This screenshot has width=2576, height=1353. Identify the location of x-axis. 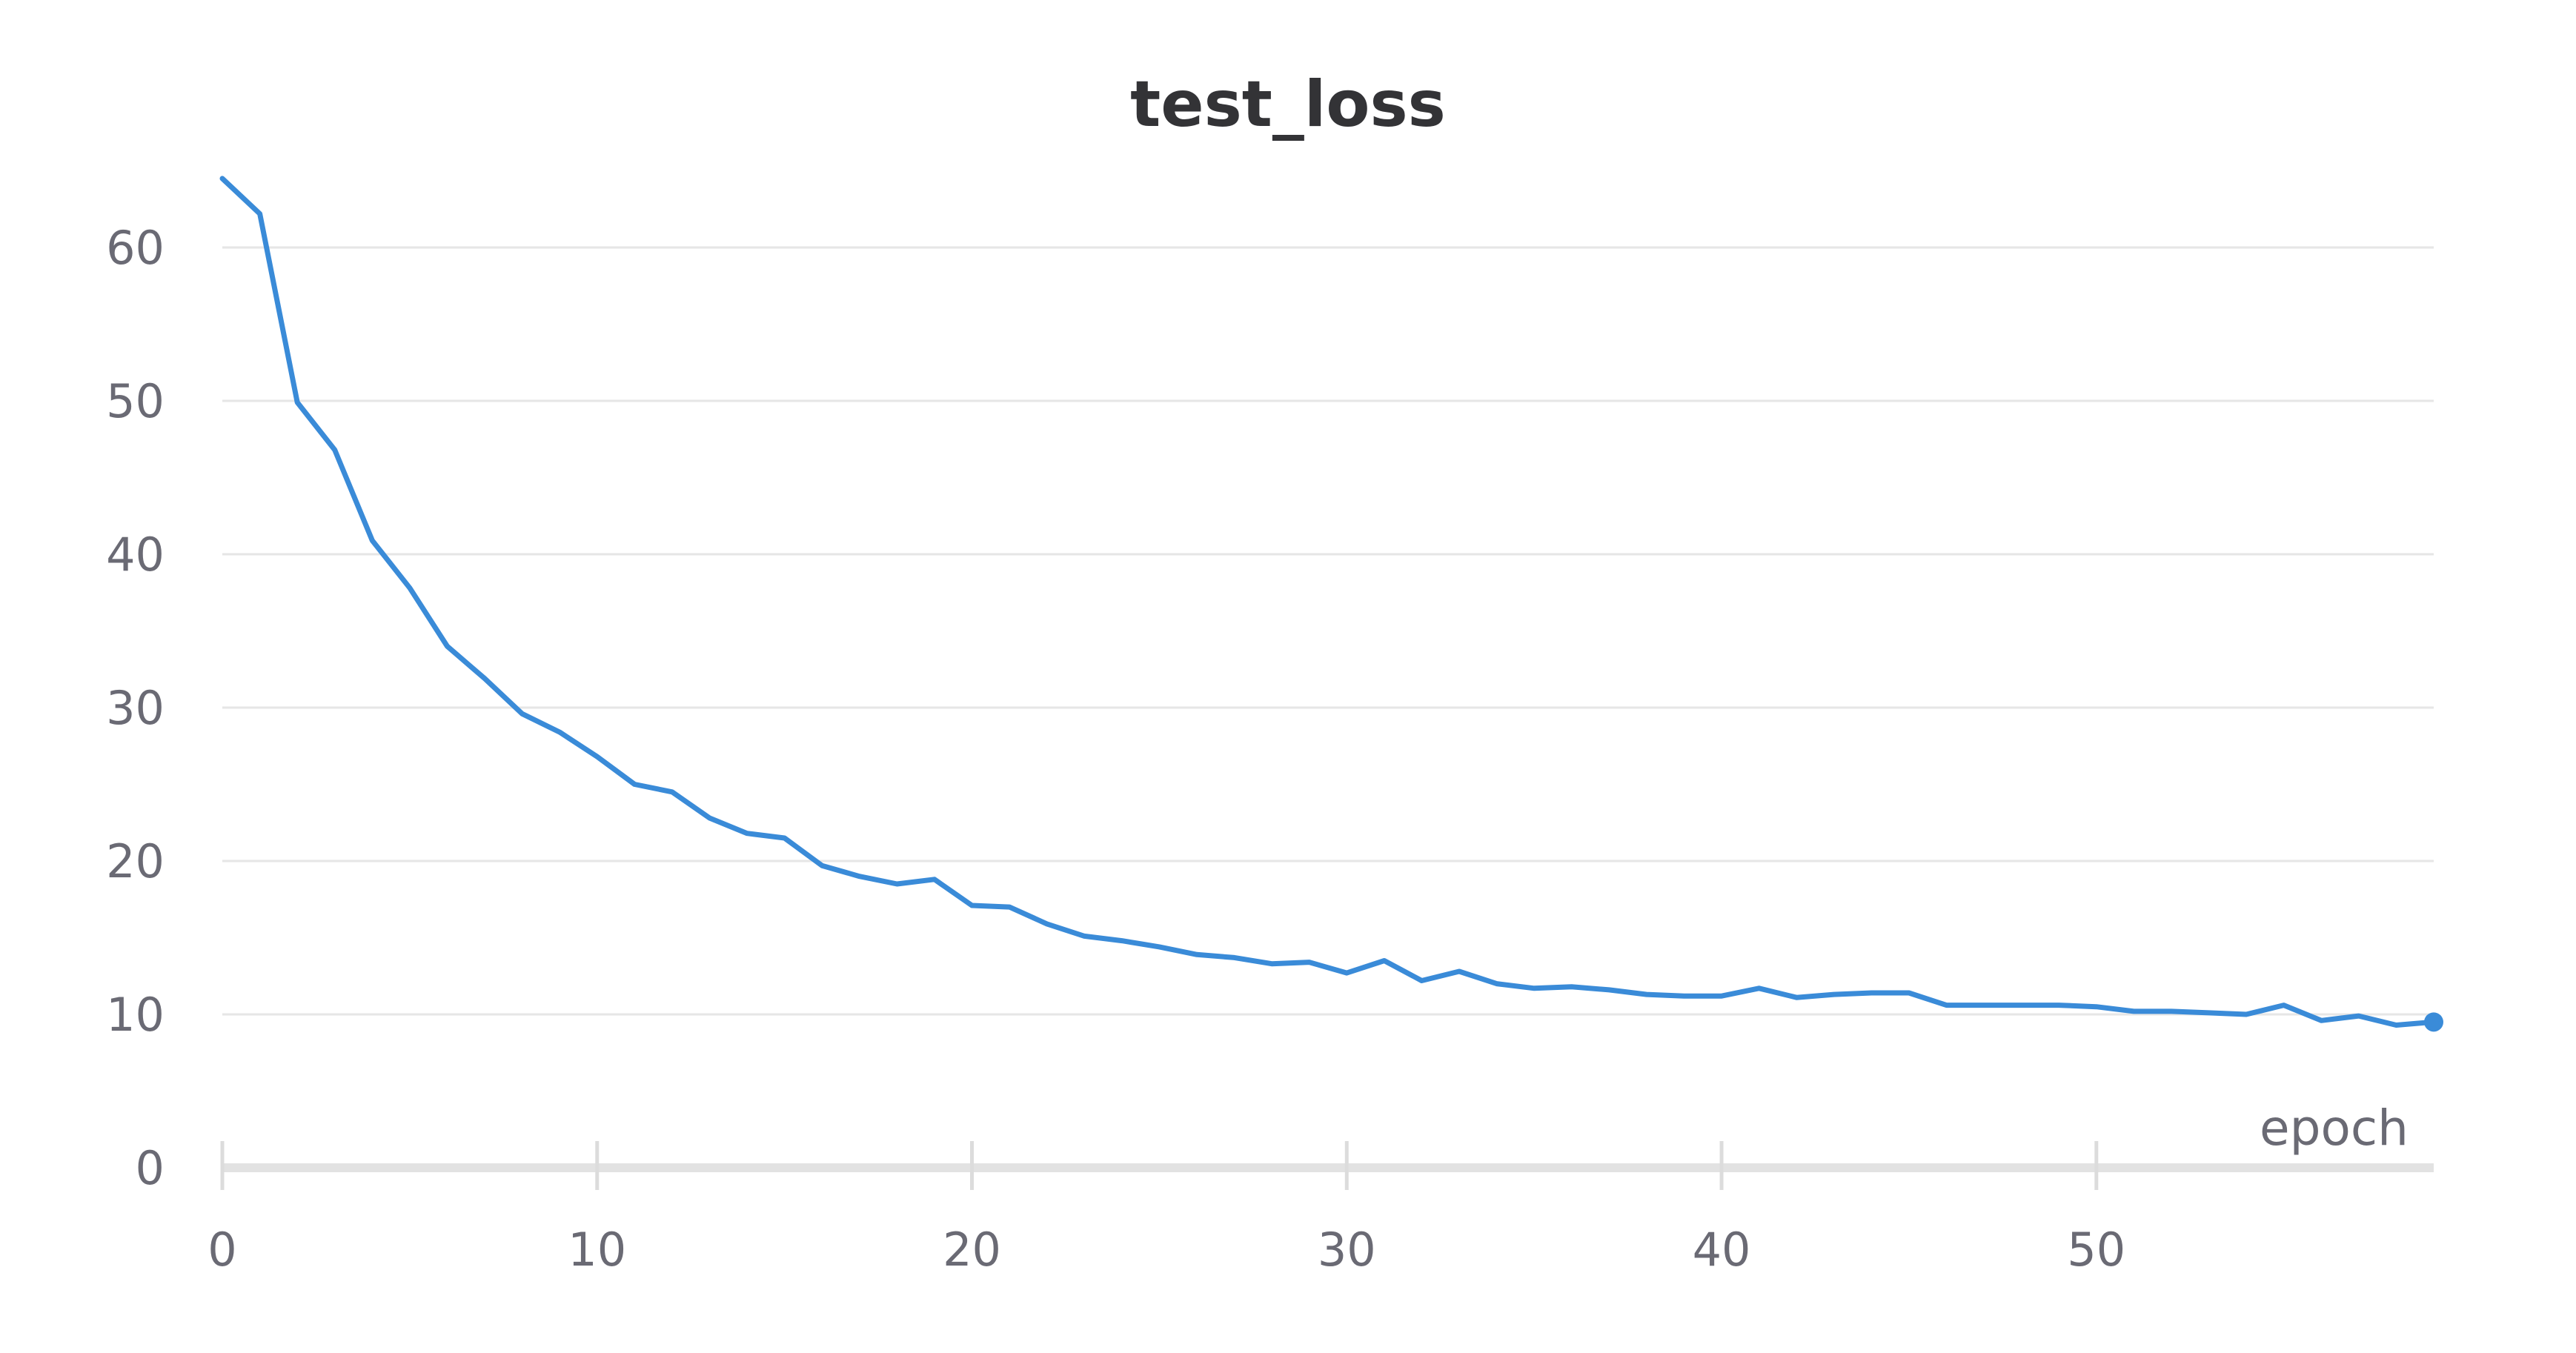
(1327, 1165).